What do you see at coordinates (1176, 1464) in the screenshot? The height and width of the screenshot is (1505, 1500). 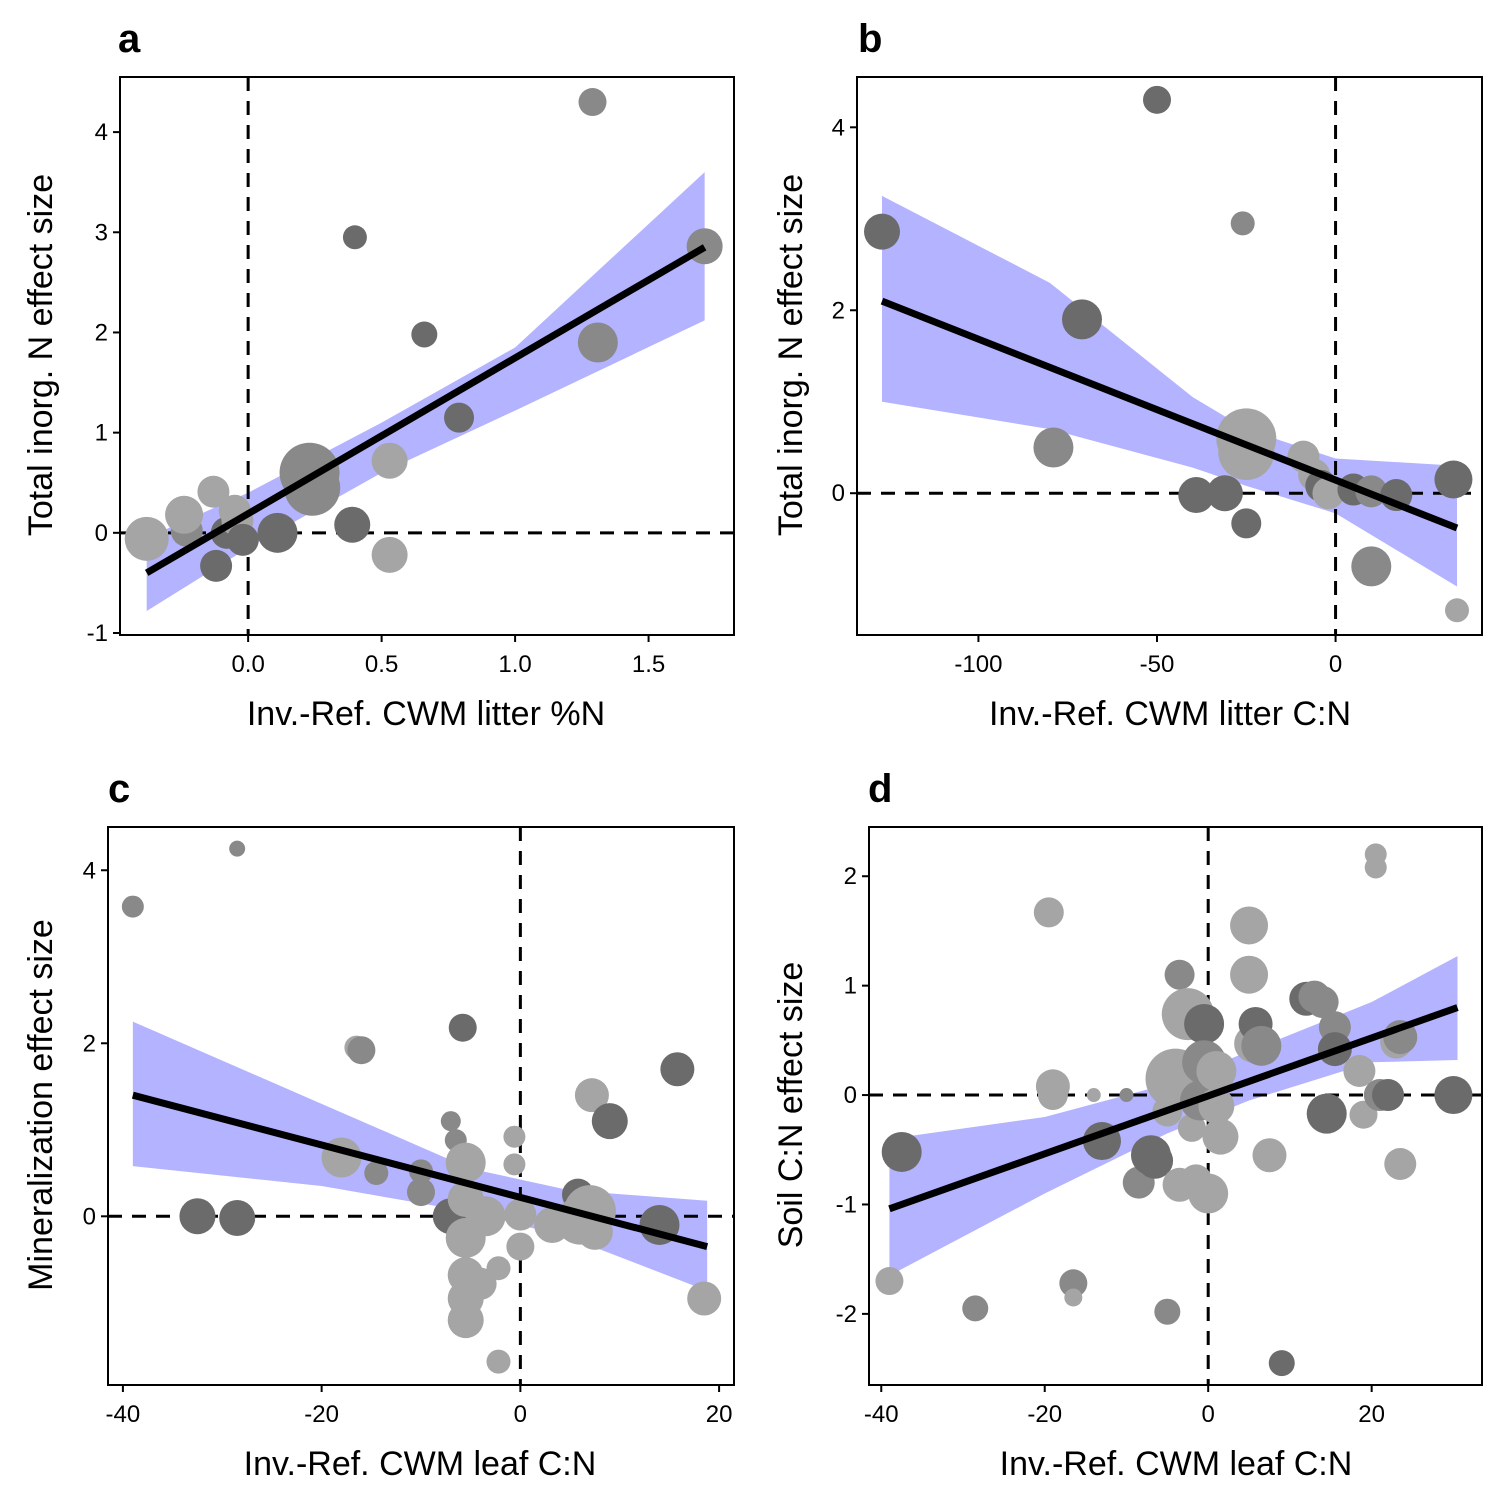 I see `x-axis-title-d: Inv.-Ref. CWM leaf C:N` at bounding box center [1176, 1464].